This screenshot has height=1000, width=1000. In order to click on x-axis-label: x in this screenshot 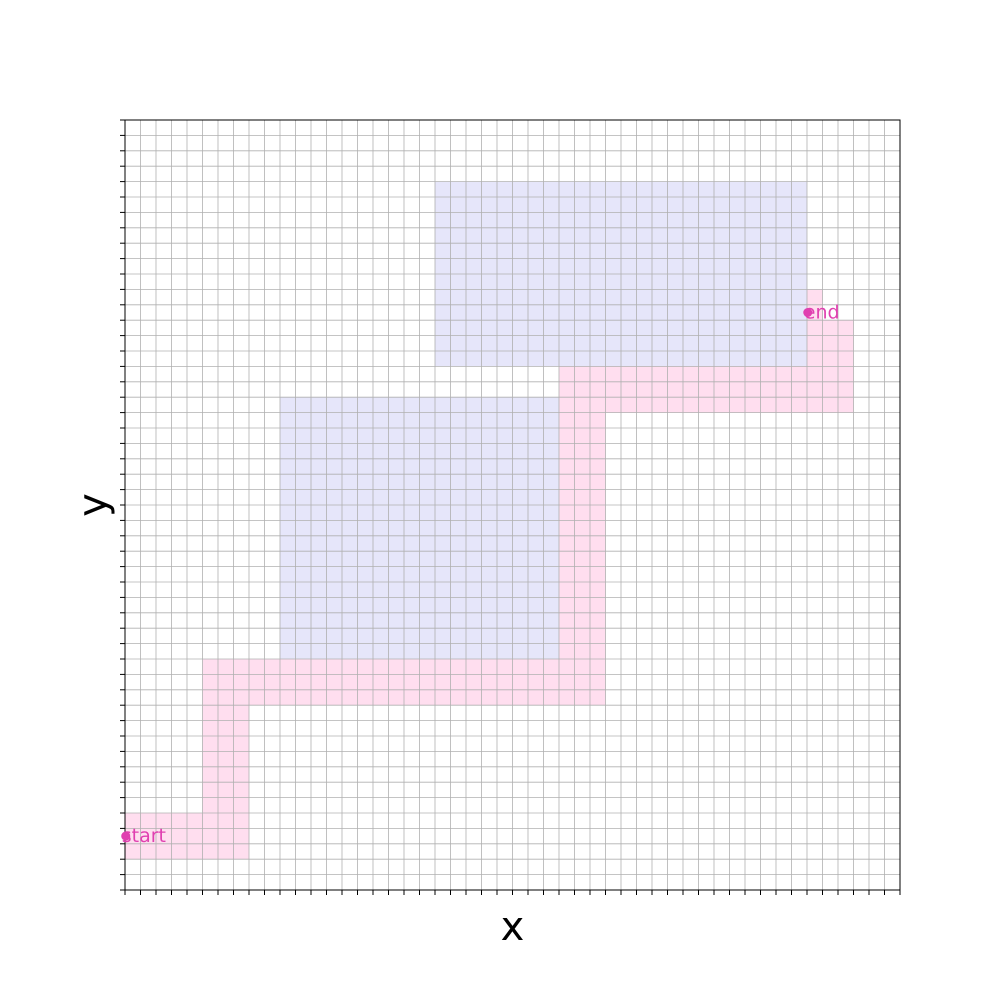, I will do `click(513, 927)`.